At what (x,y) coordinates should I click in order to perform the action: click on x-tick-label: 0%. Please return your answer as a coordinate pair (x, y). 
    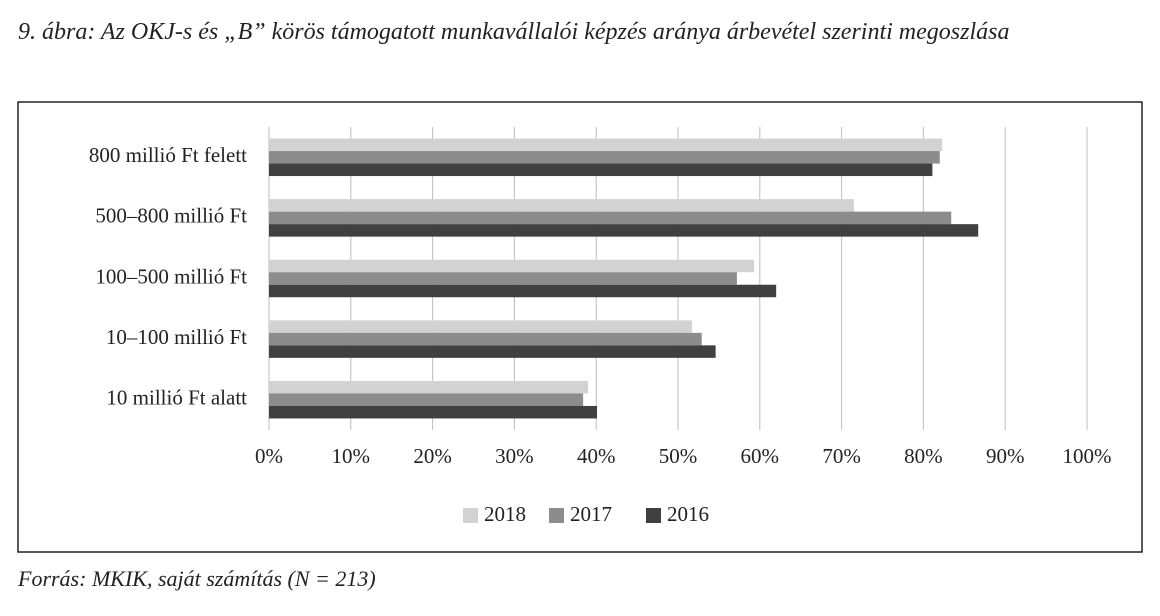
    Looking at the image, I should click on (269, 456).